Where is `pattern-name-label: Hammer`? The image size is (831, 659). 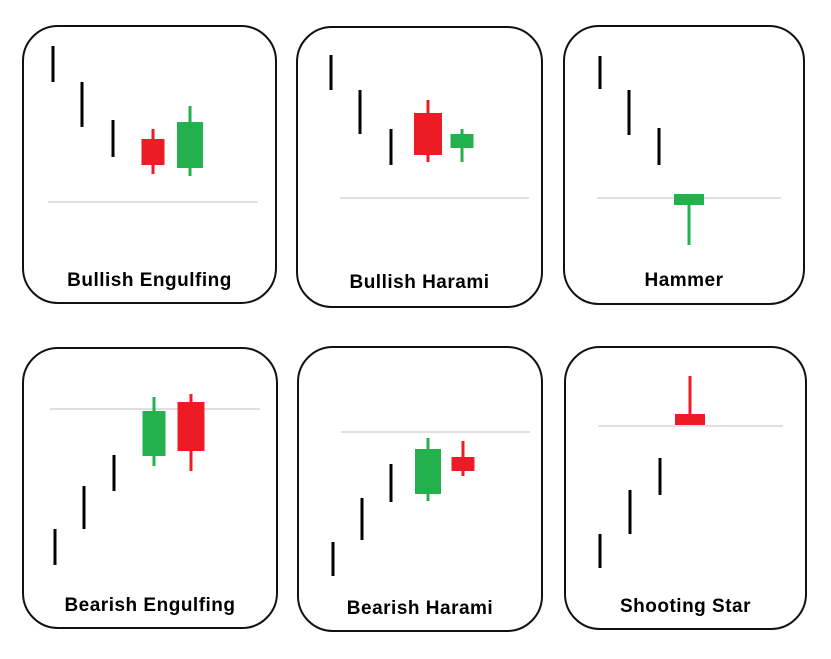 pattern-name-label: Hammer is located at coordinates (684, 280).